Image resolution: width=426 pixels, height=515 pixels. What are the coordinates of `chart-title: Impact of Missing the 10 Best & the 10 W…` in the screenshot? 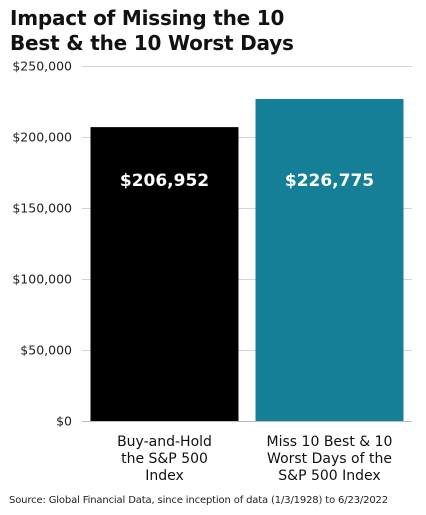 It's located at (215, 31).